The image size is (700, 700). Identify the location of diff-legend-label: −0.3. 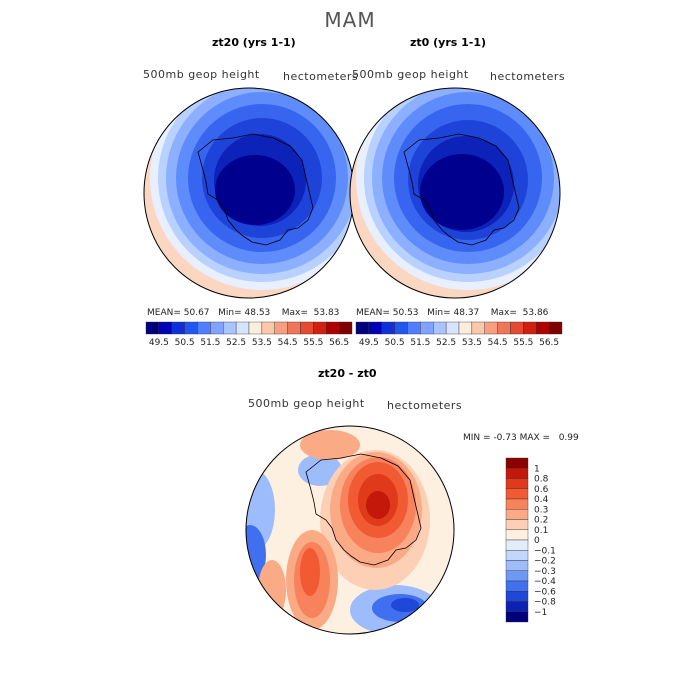
(545, 572).